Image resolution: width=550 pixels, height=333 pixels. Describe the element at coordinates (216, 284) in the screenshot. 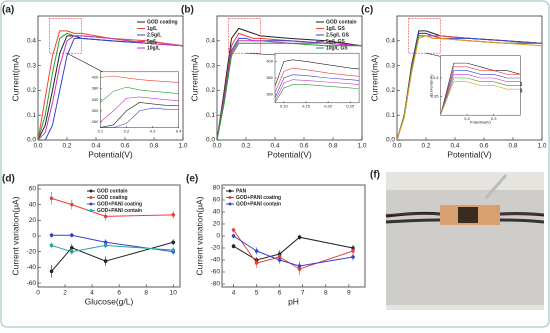

I see `y-tick-label: -80` at that location.